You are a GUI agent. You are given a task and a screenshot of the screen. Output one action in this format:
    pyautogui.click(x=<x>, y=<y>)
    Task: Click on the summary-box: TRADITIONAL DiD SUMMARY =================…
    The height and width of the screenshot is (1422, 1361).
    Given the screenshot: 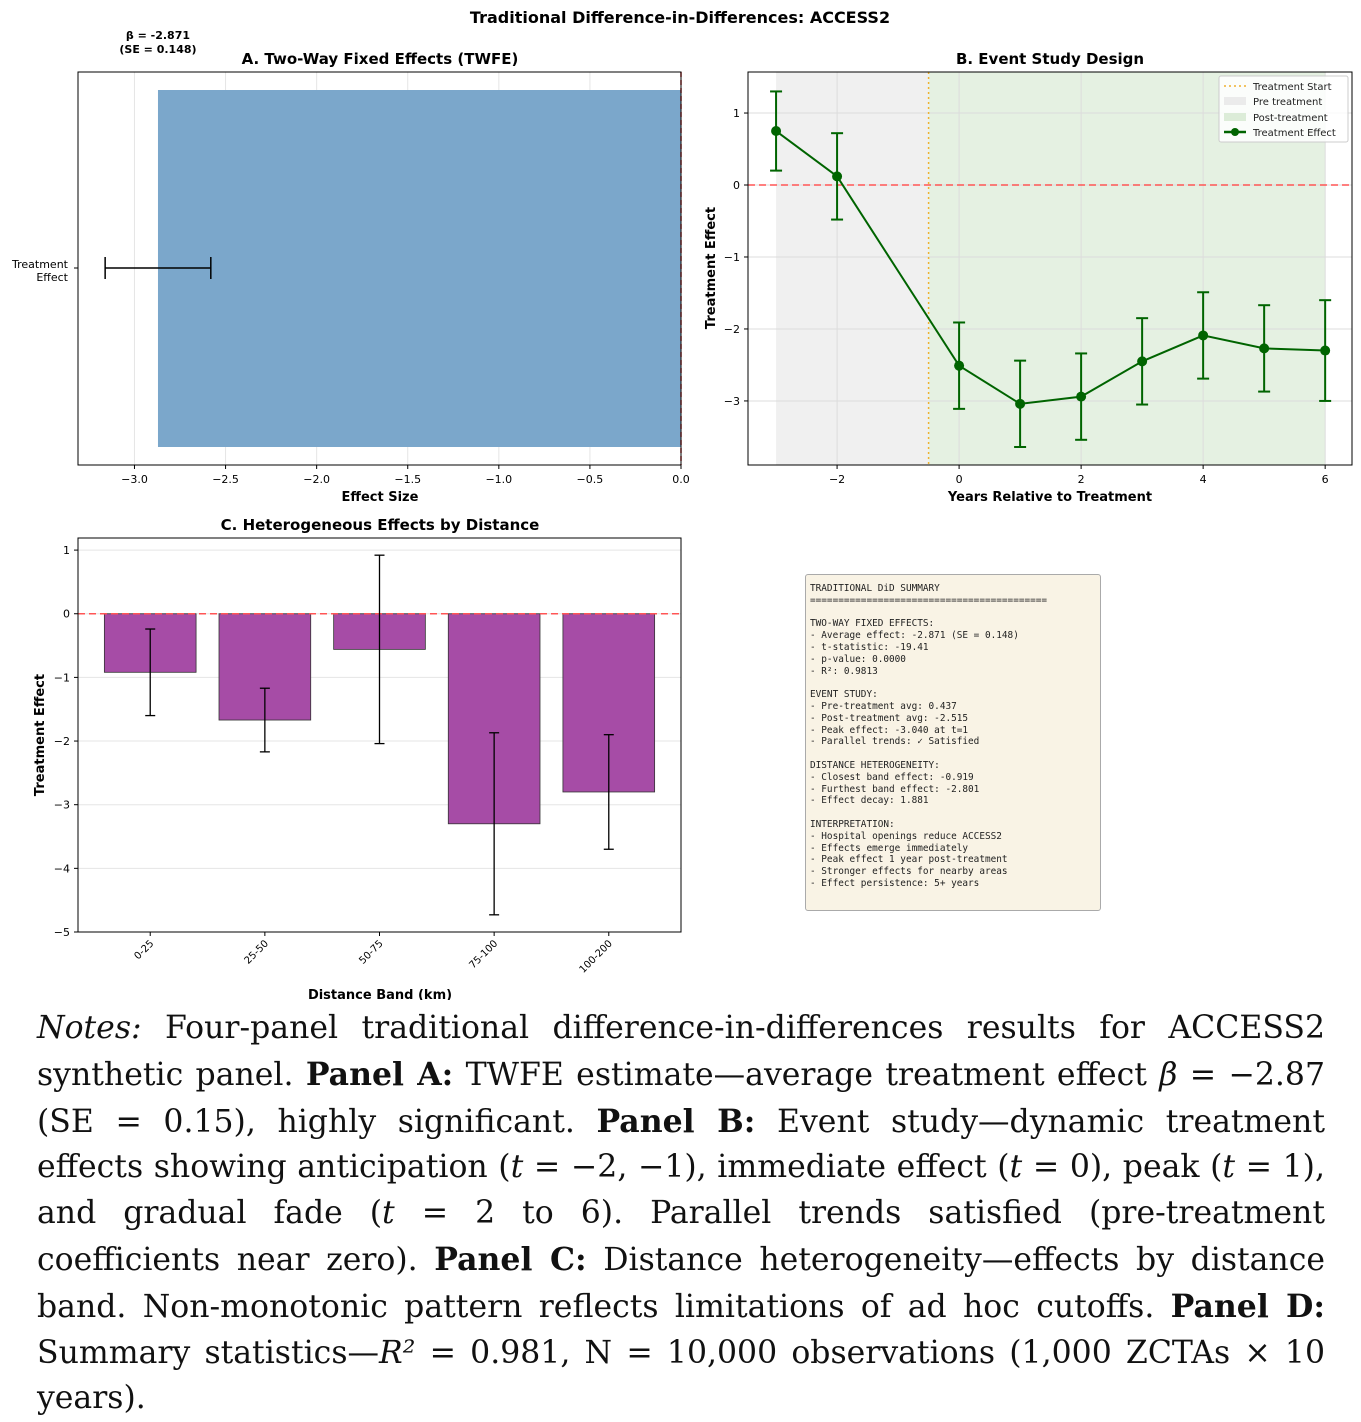 What is the action you would take?
    pyautogui.click(x=953, y=742)
    